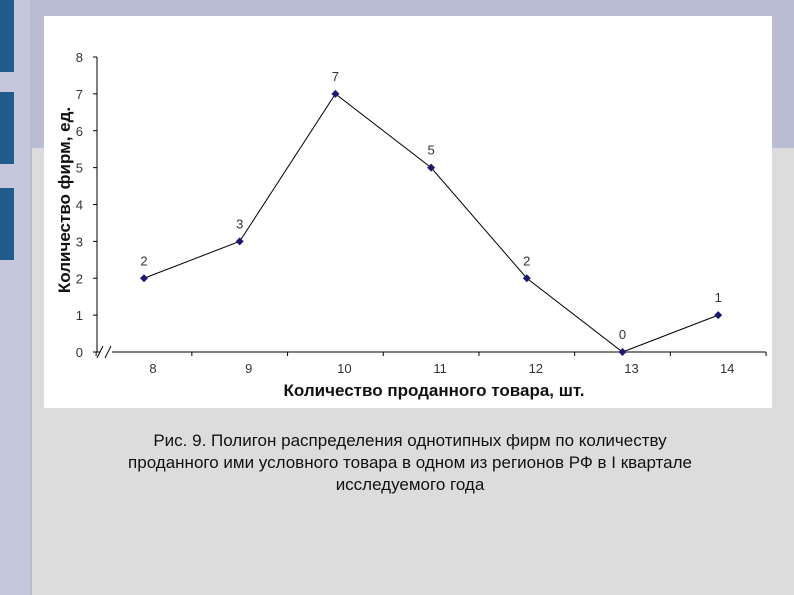 The width and height of the screenshot is (794, 595). What do you see at coordinates (410, 484) in the screenshot?
I see `caption-line-3: исследуемого года` at bounding box center [410, 484].